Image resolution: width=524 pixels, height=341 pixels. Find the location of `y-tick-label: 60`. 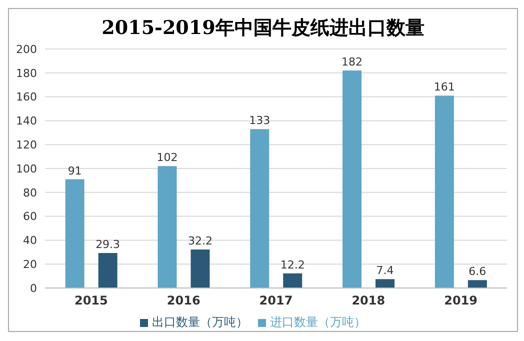

y-tick-label: 60 is located at coordinates (30, 217).